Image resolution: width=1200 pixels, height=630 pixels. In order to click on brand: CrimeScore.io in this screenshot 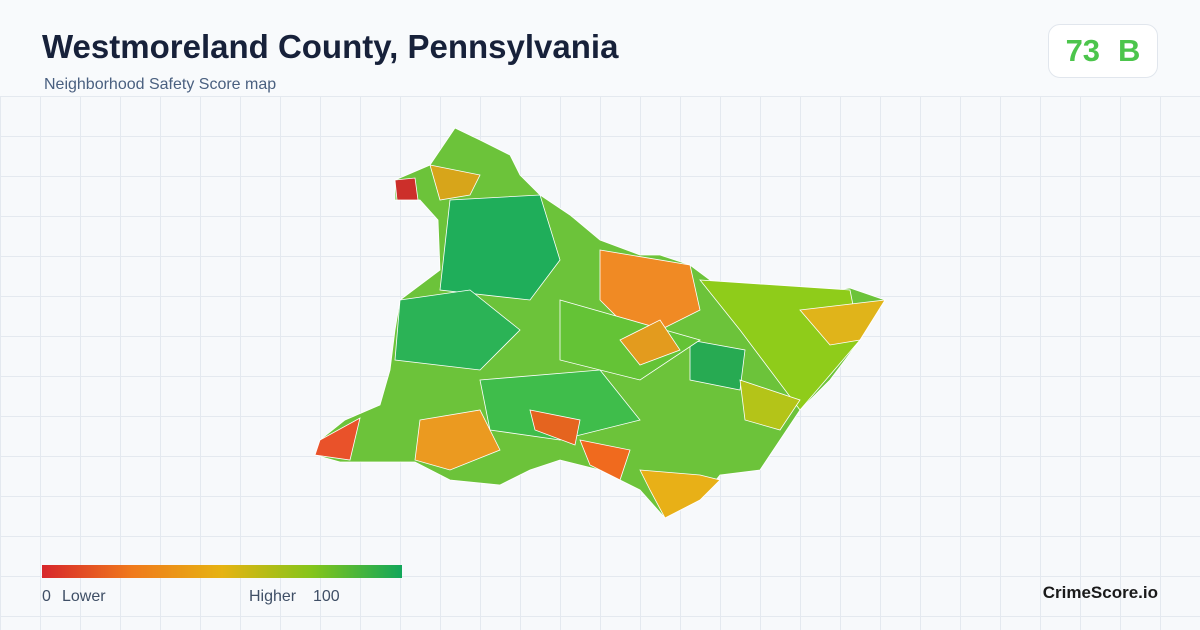, I will do `click(1100, 592)`.